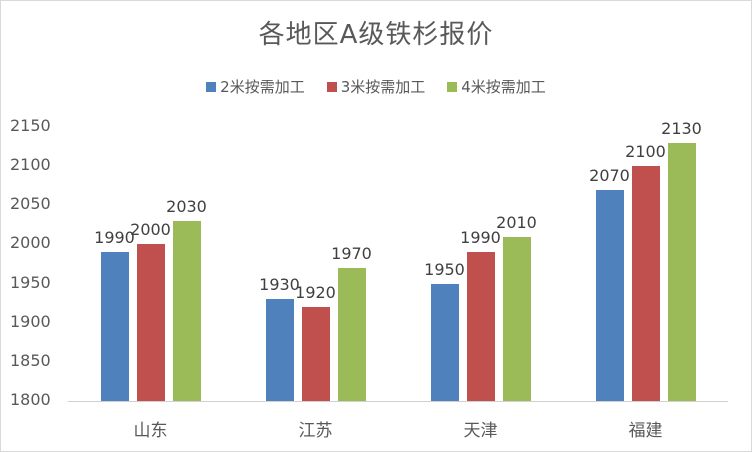 This screenshot has width=752, height=452. I want to click on y-tick-label: 2050, so click(30, 204).